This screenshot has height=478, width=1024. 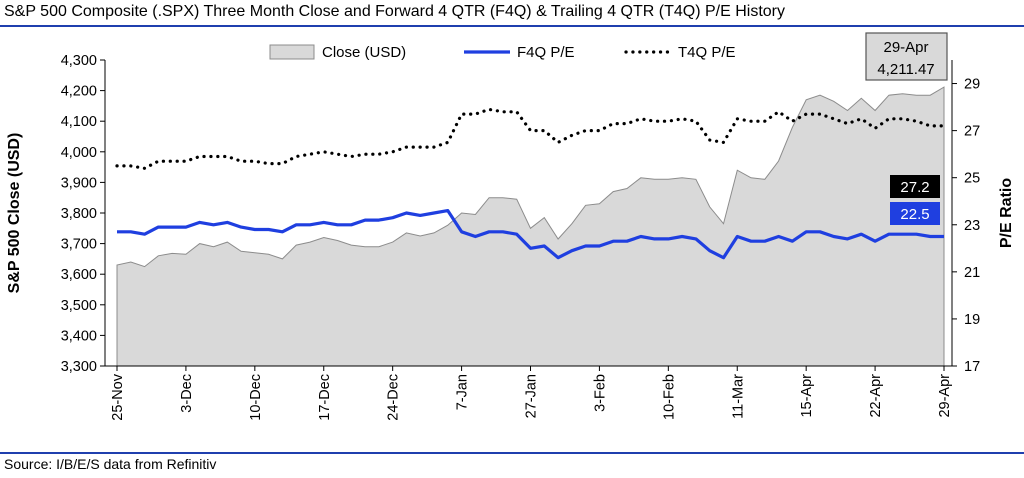 What do you see at coordinates (79, 275) in the screenshot?
I see `y-tick-label: 3,600` at bounding box center [79, 275].